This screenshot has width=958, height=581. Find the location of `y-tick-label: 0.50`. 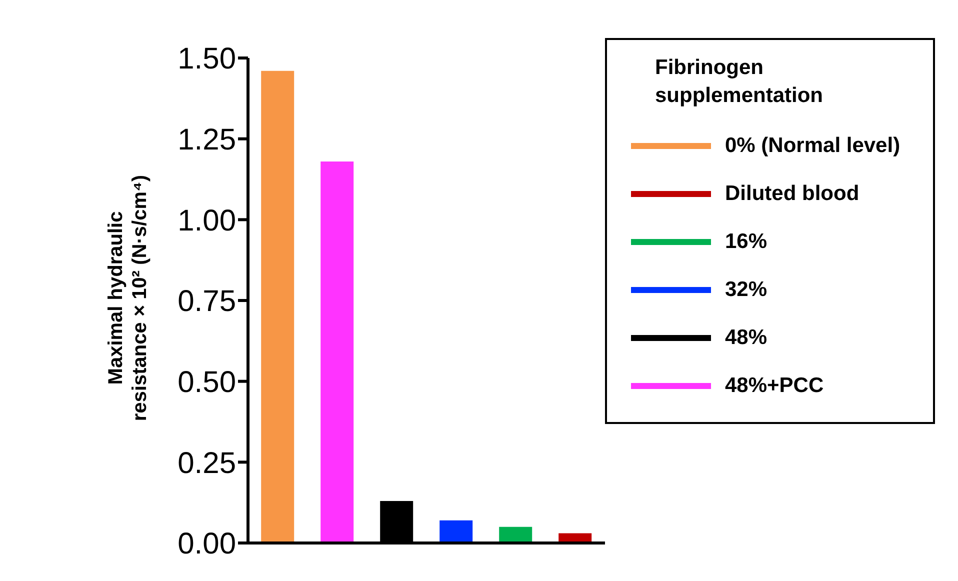

y-tick-label: 0.50 is located at coordinates (207, 382).